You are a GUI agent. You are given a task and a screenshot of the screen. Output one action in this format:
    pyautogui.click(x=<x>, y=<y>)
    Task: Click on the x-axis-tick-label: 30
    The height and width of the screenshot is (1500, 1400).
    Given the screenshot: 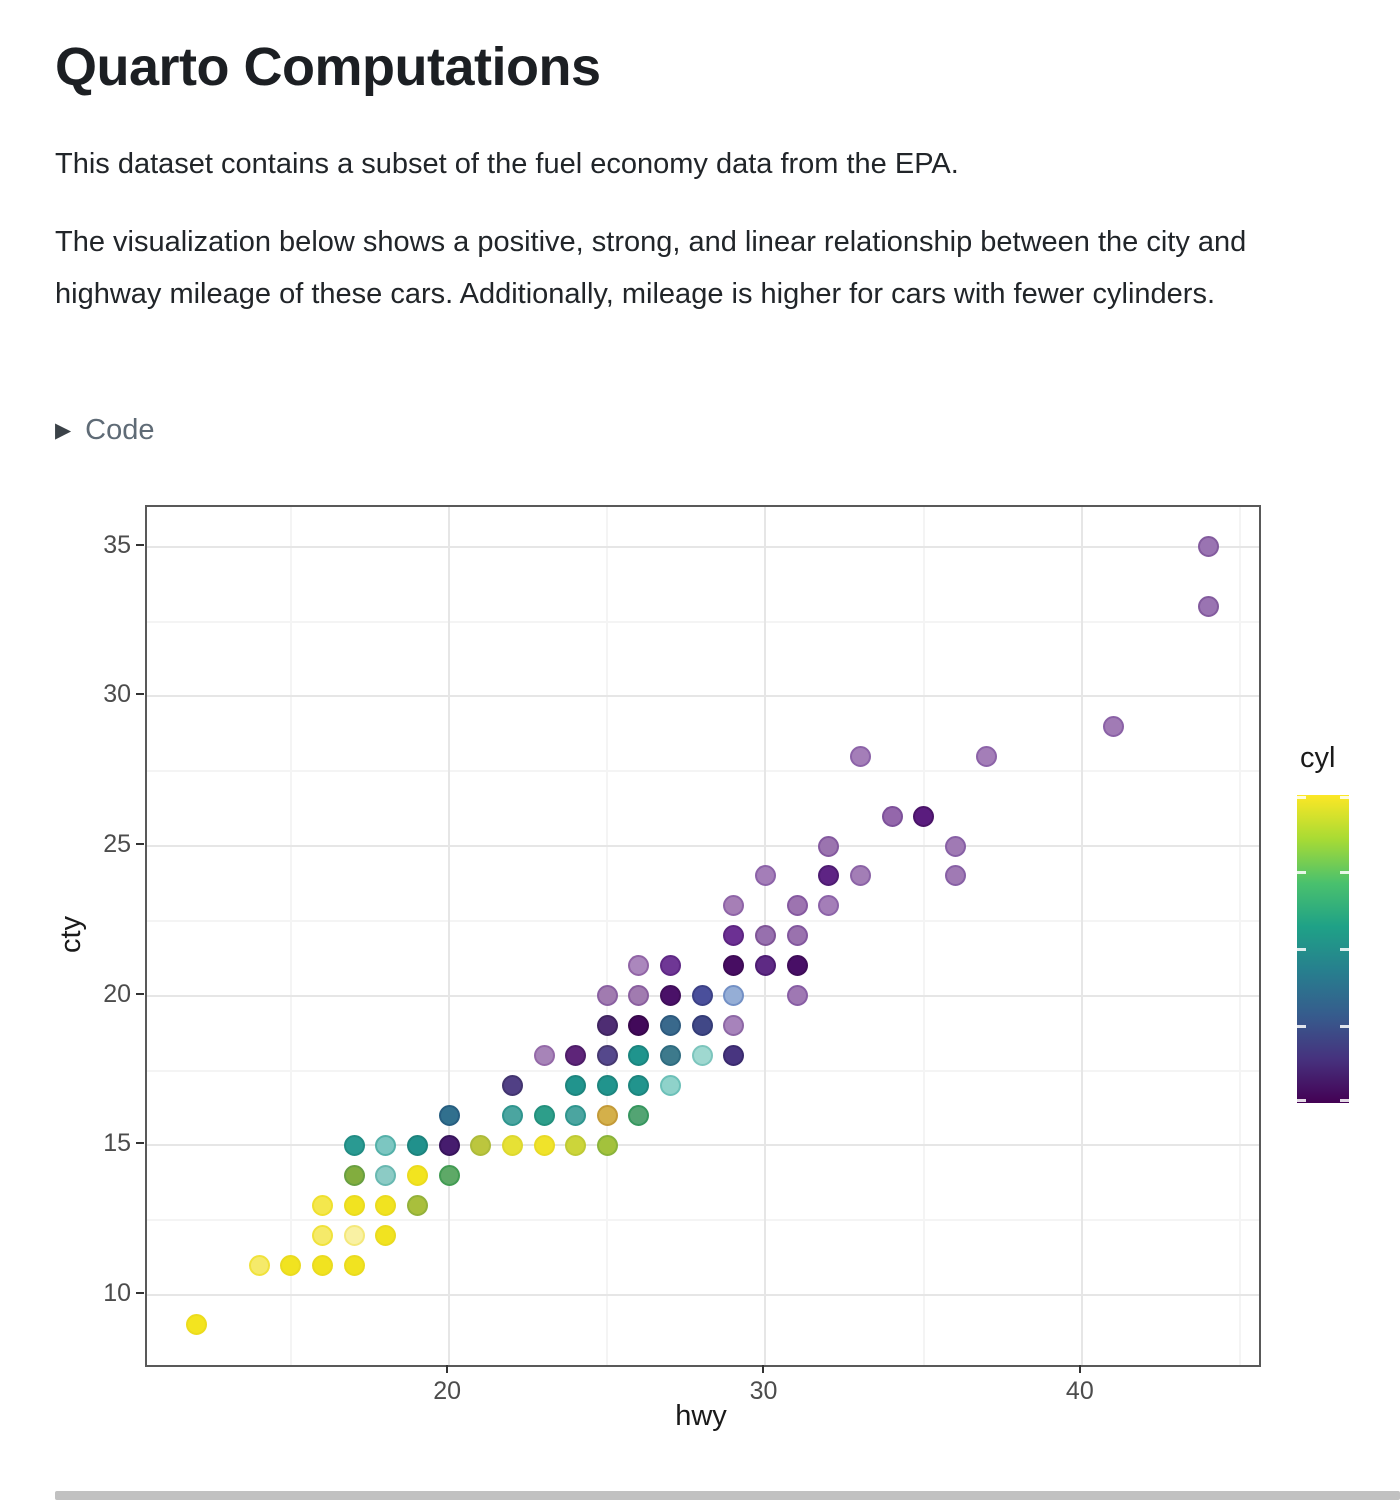 What is the action you would take?
    pyautogui.click(x=763, y=1391)
    